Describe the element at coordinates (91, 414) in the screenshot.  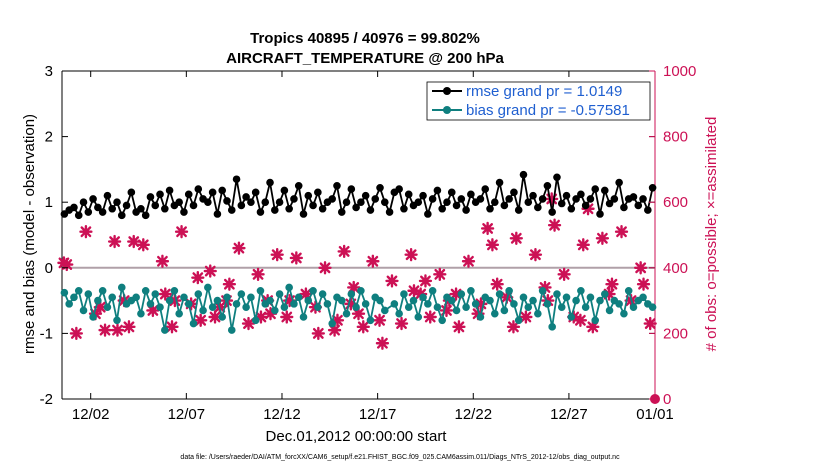
I see `x-tick-label: 12/02` at that location.